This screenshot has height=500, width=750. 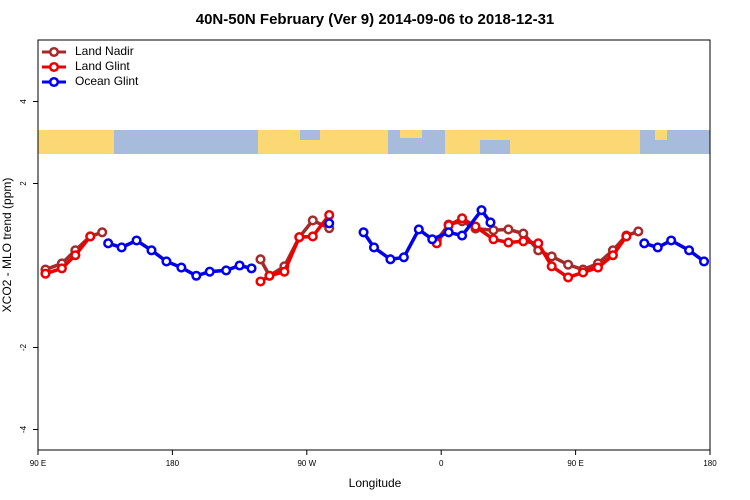 What do you see at coordinates (104, 51) in the screenshot?
I see `legend-label: Land Nadir` at bounding box center [104, 51].